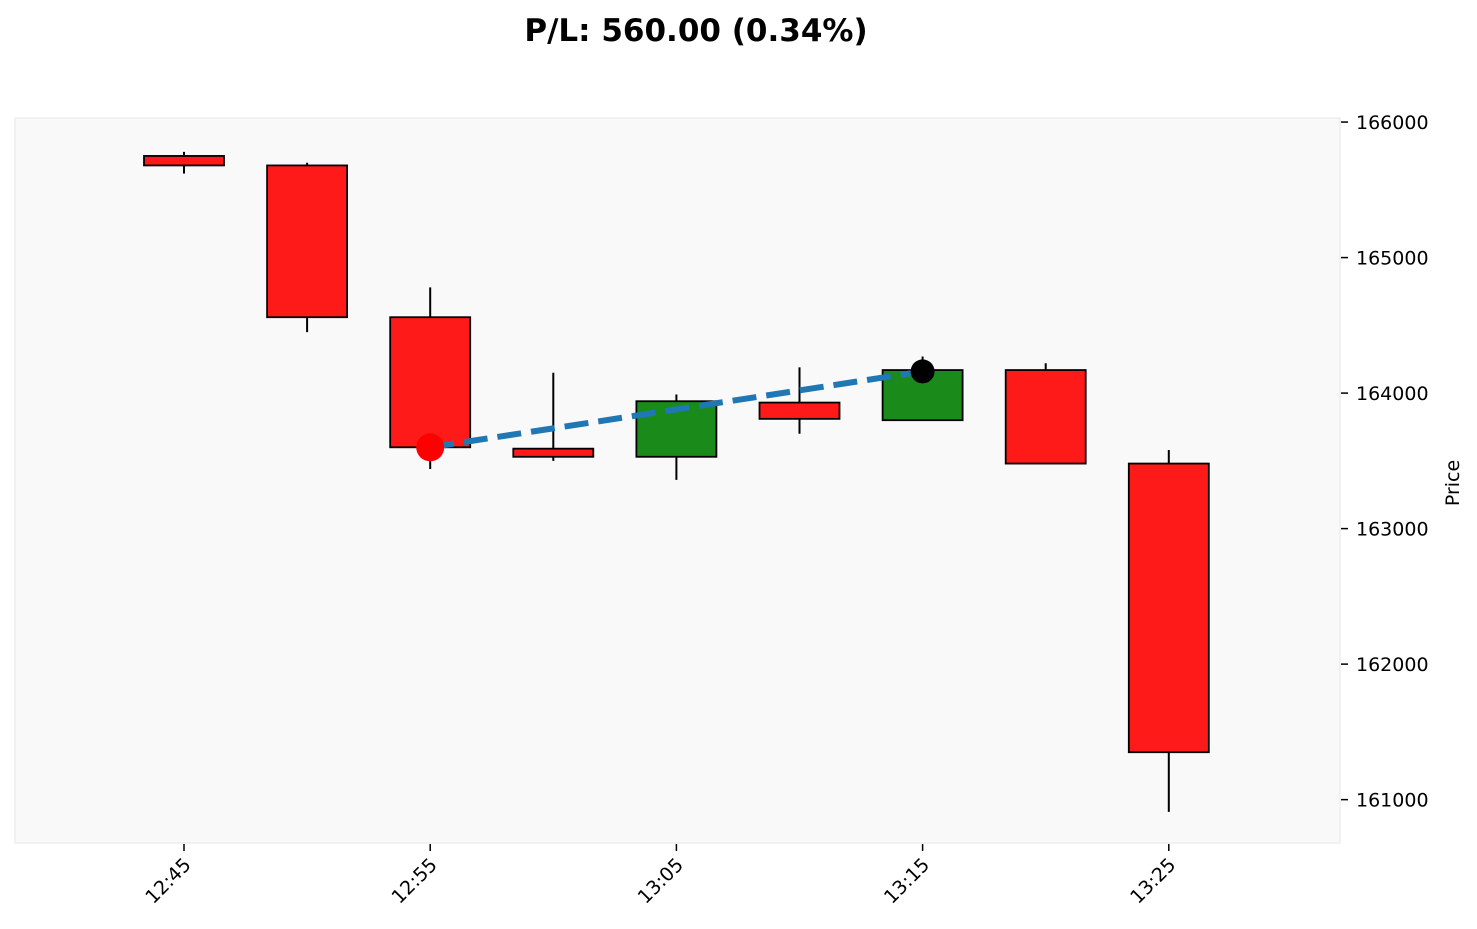 This screenshot has height=929, width=1477. I want to click on x-tick-label: 13:05, so click(661, 881).